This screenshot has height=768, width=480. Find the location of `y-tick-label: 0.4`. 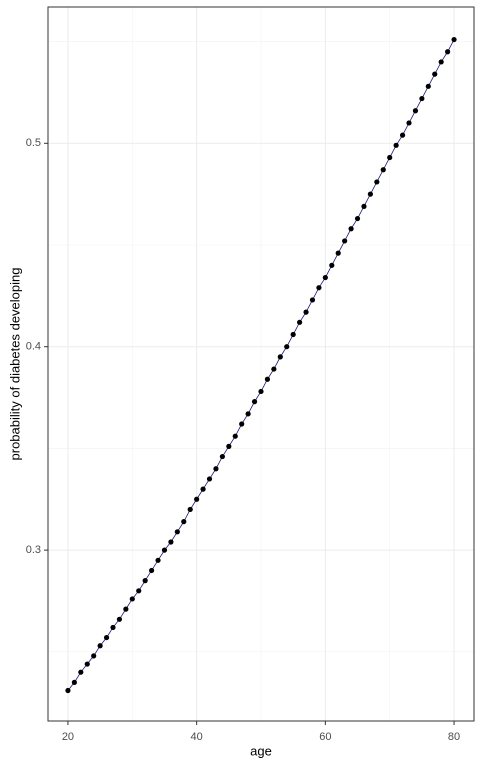

y-tick-label: 0.4 is located at coordinates (33, 347).